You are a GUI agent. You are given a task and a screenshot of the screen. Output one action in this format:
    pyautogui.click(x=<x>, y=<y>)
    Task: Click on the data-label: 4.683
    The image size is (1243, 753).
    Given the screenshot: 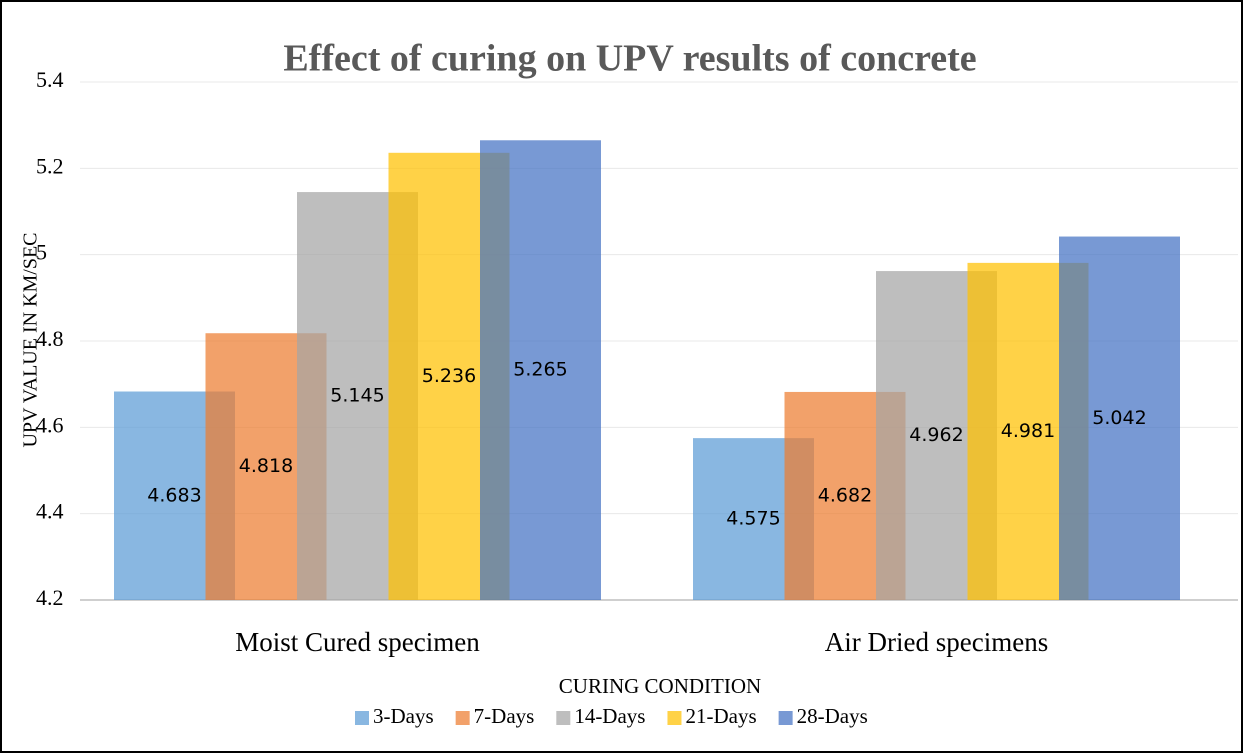 What is the action you would take?
    pyautogui.click(x=174, y=495)
    